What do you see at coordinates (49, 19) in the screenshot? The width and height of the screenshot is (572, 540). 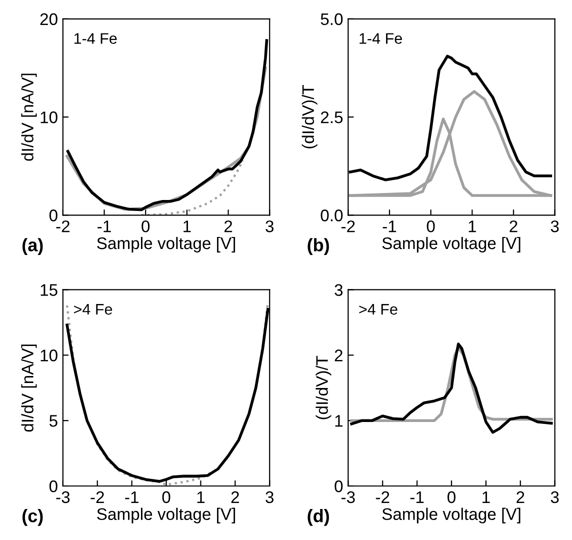 I see `y-tick-label: 20` at bounding box center [49, 19].